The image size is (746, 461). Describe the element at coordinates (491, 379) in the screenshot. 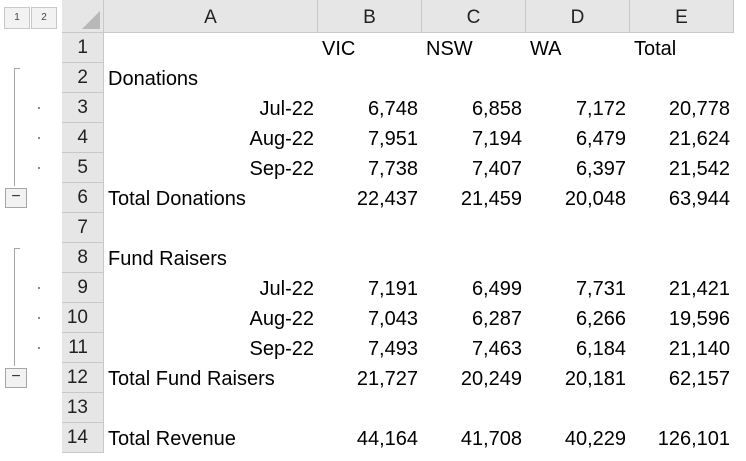

I see `cell-c12: 20,249` at that location.